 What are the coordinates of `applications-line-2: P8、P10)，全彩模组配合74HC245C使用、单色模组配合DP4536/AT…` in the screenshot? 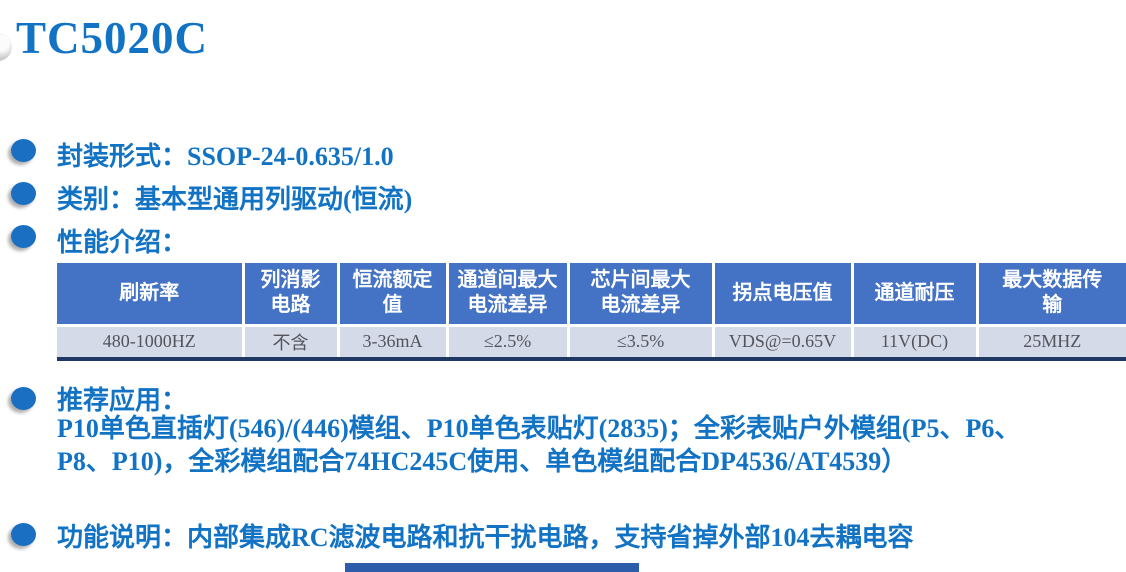 It's located at (482, 461).